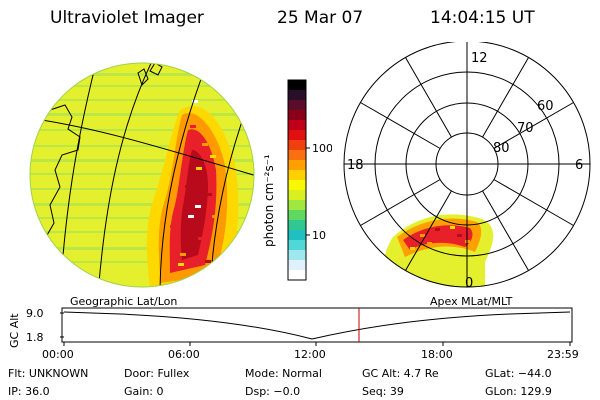  Describe the element at coordinates (273, 391) in the screenshot. I see `info-dsp: Dsp: −0.0` at that location.